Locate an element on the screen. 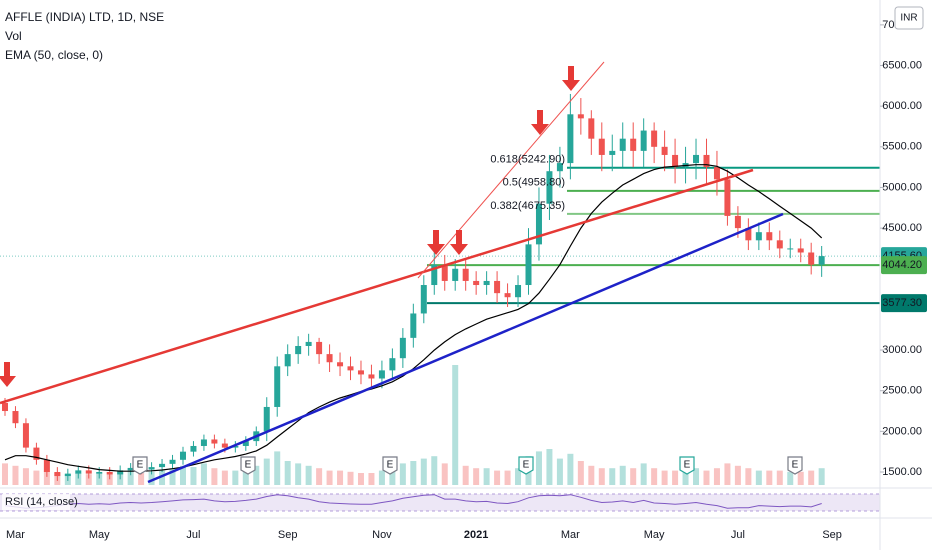  y-tick-label: 2000.00 is located at coordinates (902, 431).